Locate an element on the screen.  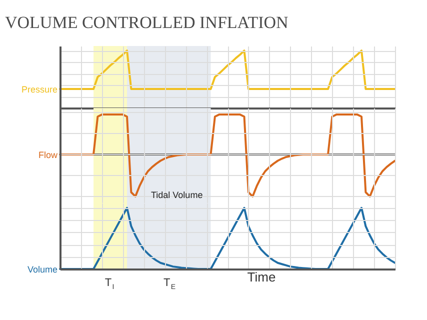
y-axis-title: Flow is located at coordinates (48, 155).